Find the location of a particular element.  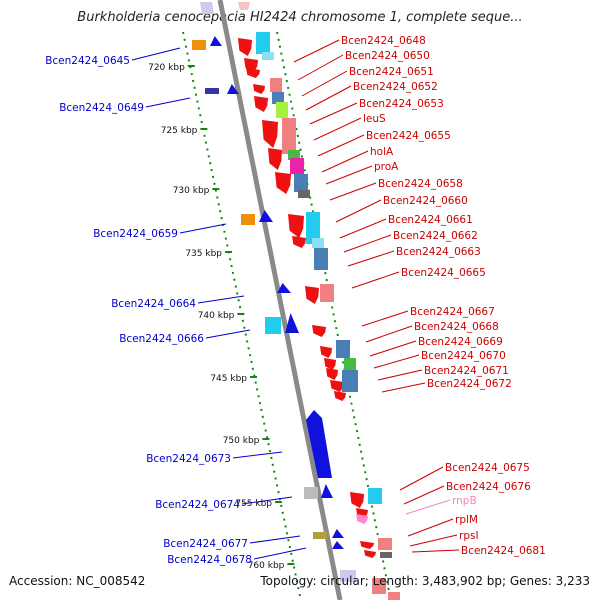

gene-label: Bcen2424_0651 is located at coordinates (391, 72).